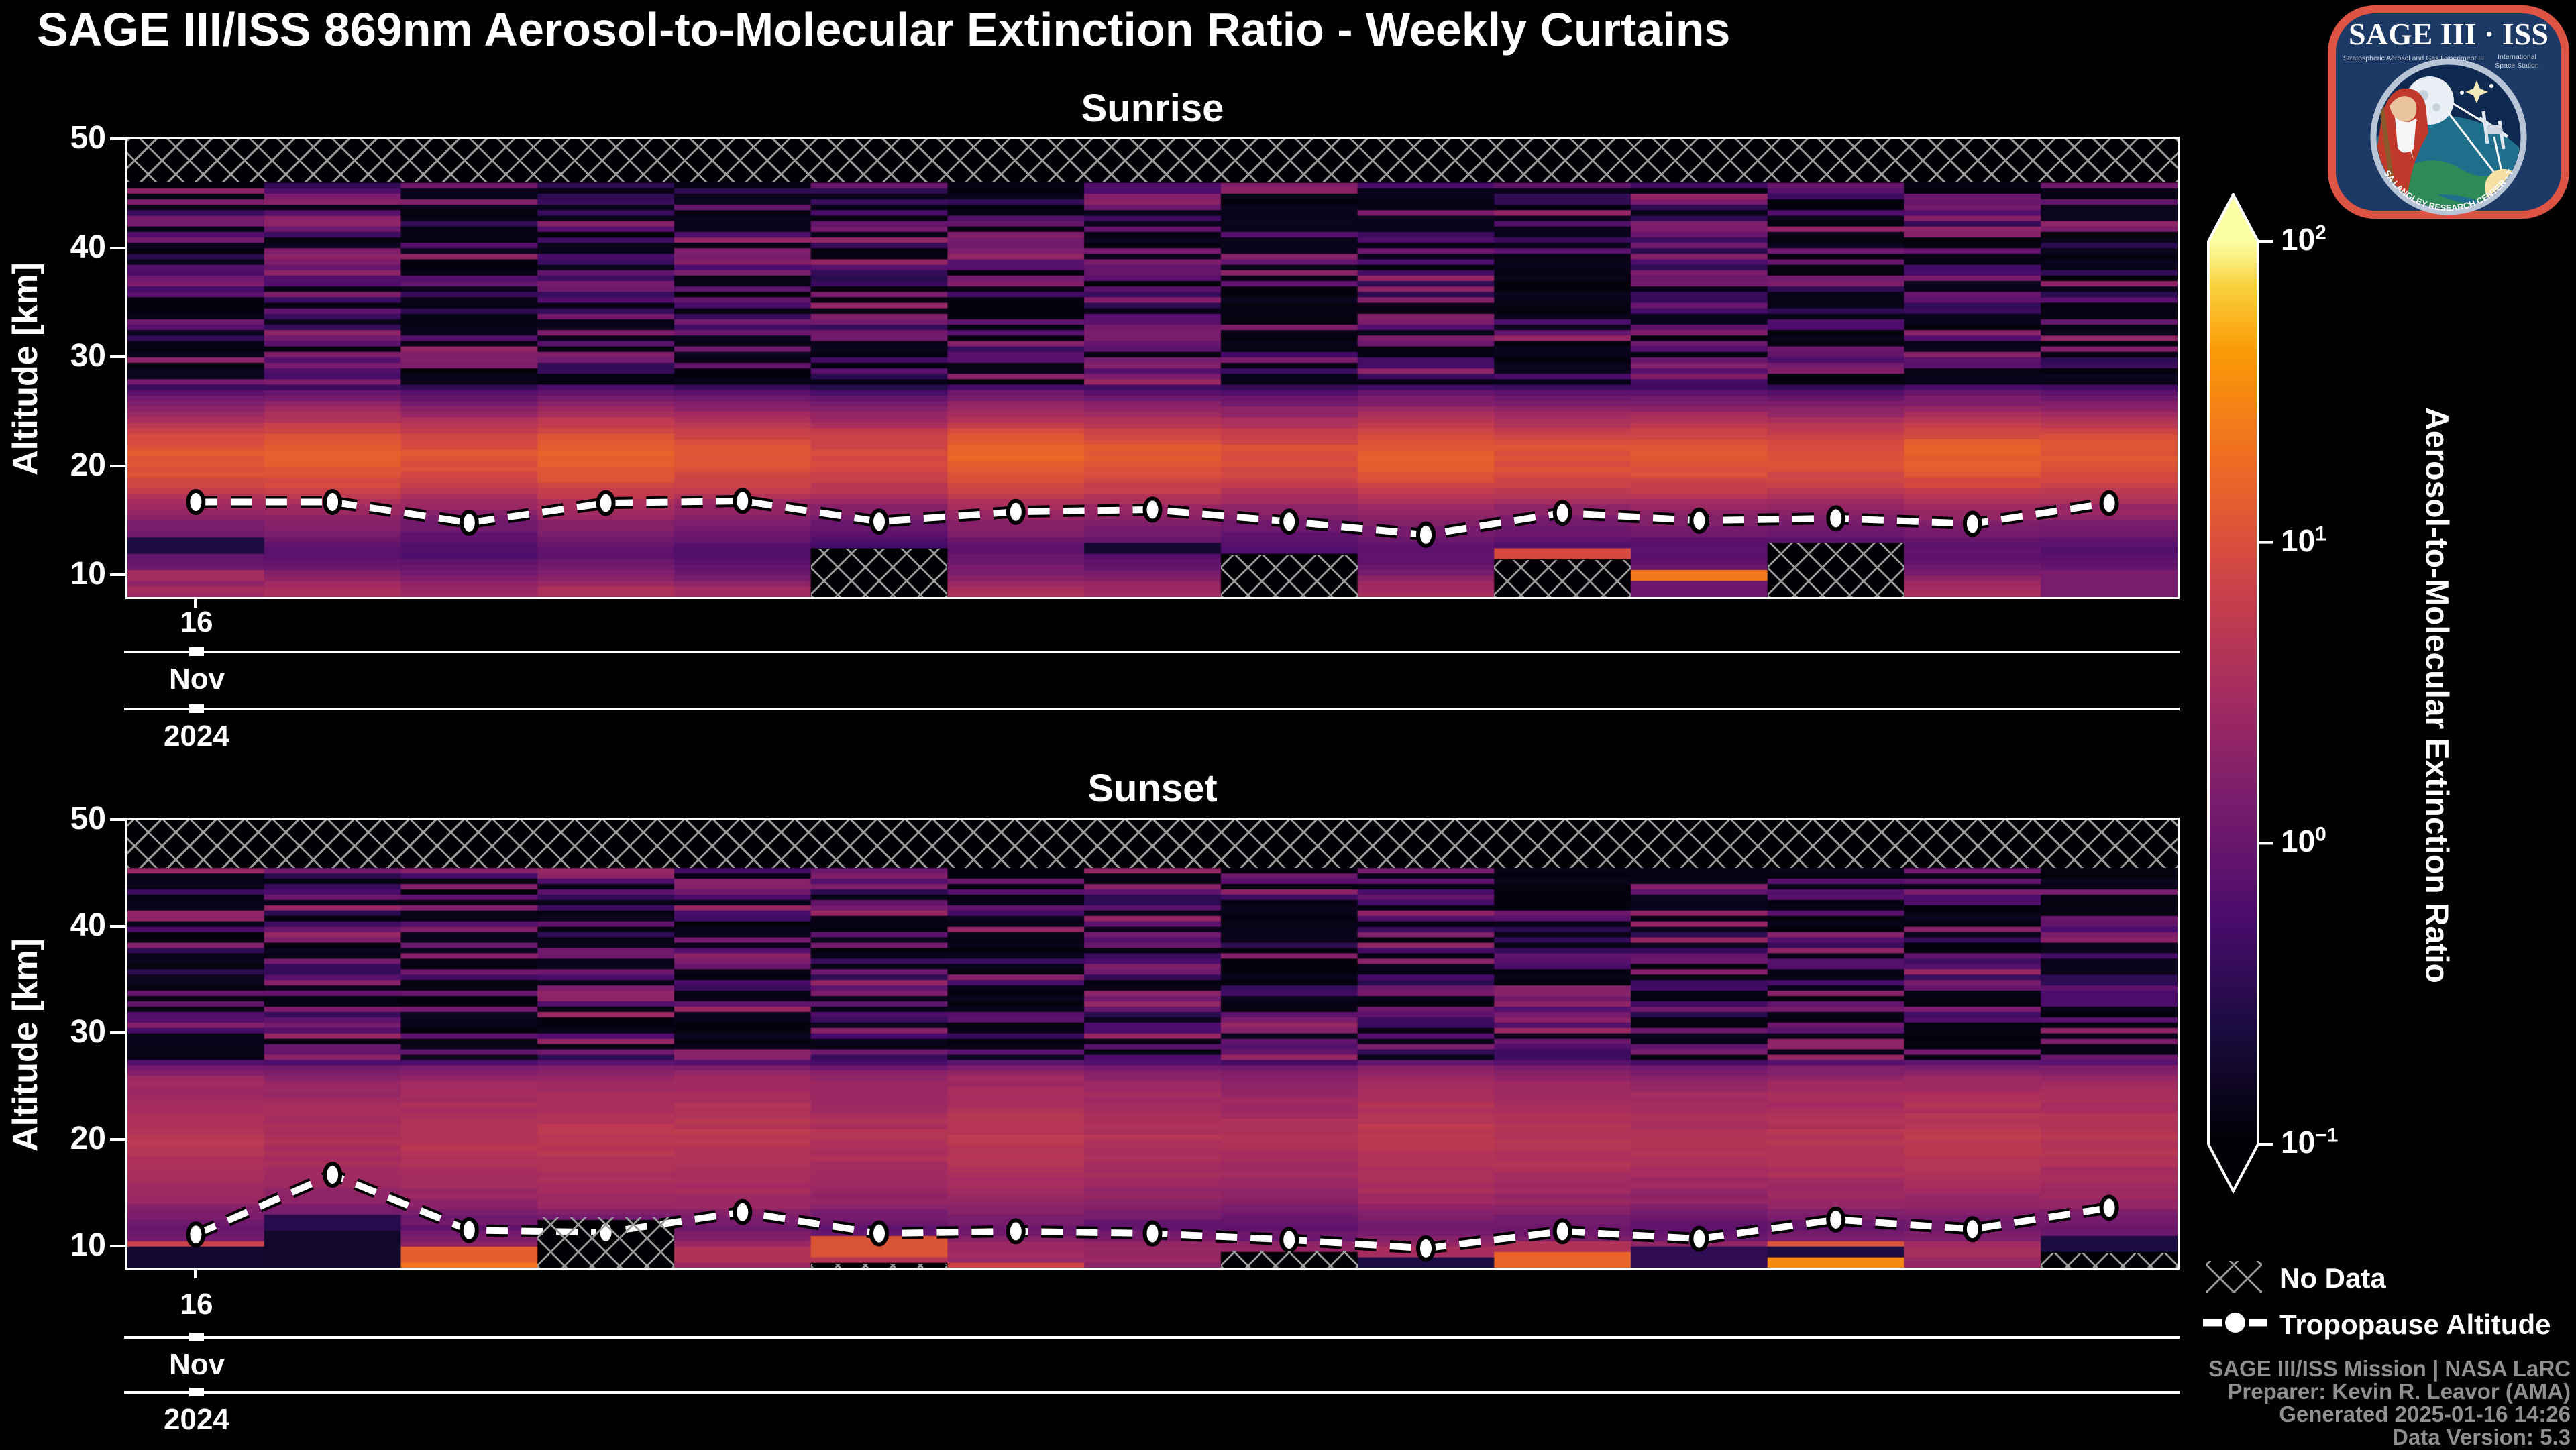 The image size is (2576, 1450). I want to click on legend-tropopause-label: Tropopause Altitude, so click(2415, 1324).